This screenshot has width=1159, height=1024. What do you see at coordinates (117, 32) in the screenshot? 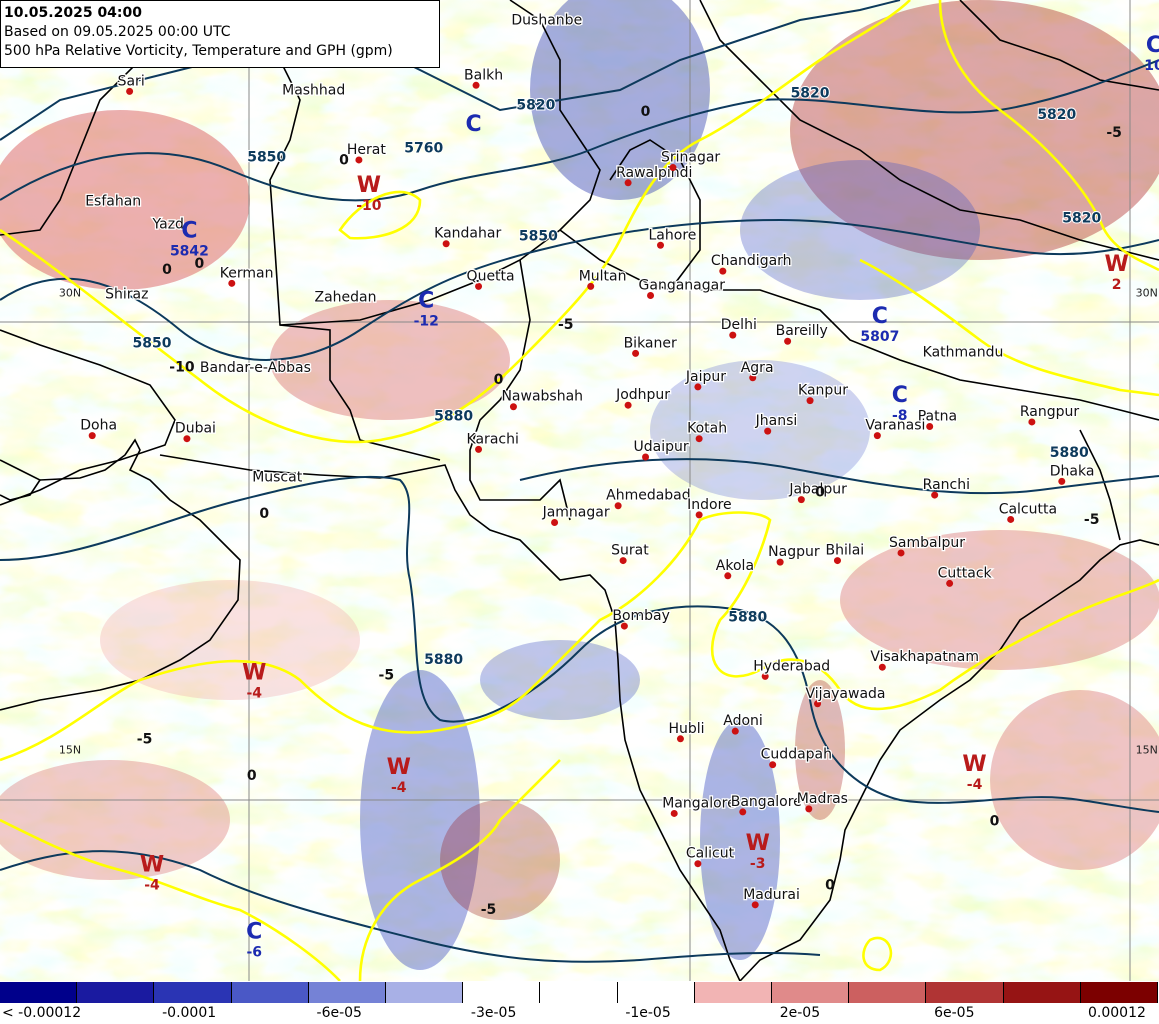
I see `model-run-info: Based on 09.05.2025 00:00 UTC` at bounding box center [117, 32].